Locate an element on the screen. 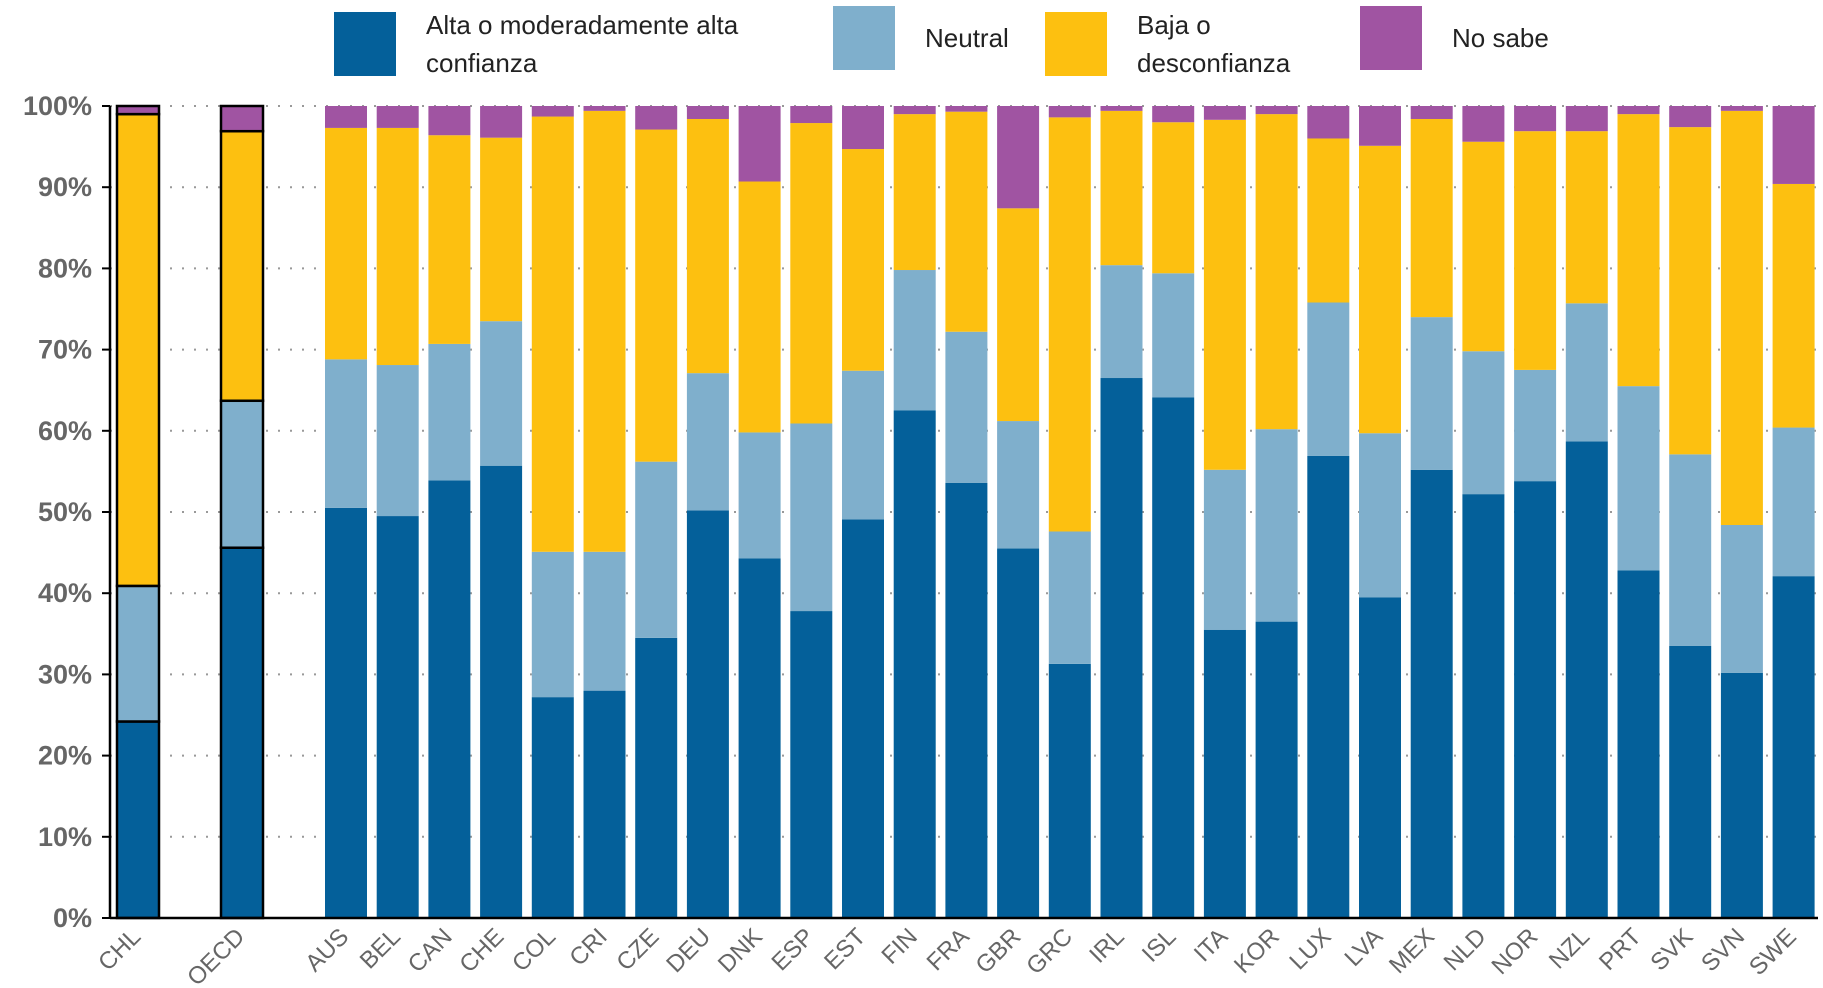  y-tick-label: 0% is located at coordinates (72, 918).